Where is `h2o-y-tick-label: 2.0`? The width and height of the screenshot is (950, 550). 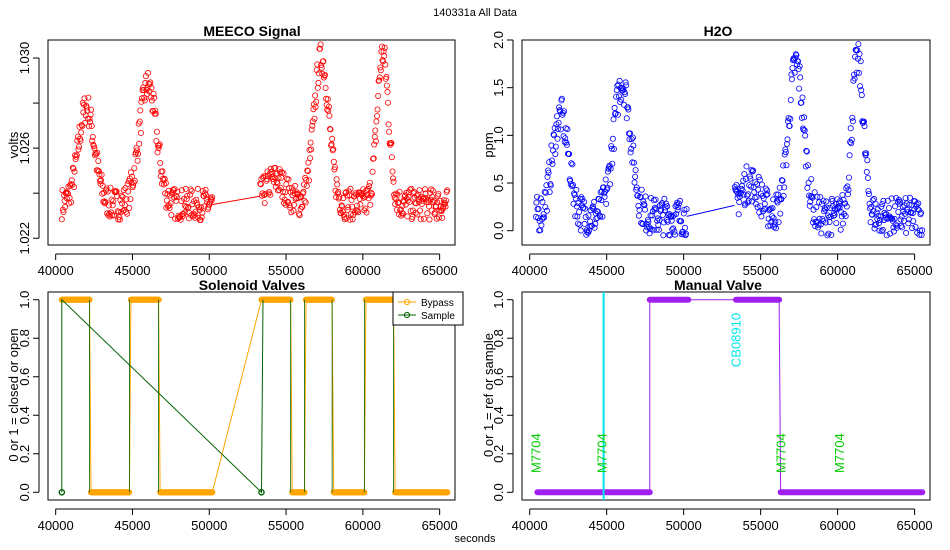 h2o-y-tick-label: 2.0 is located at coordinates (498, 40).